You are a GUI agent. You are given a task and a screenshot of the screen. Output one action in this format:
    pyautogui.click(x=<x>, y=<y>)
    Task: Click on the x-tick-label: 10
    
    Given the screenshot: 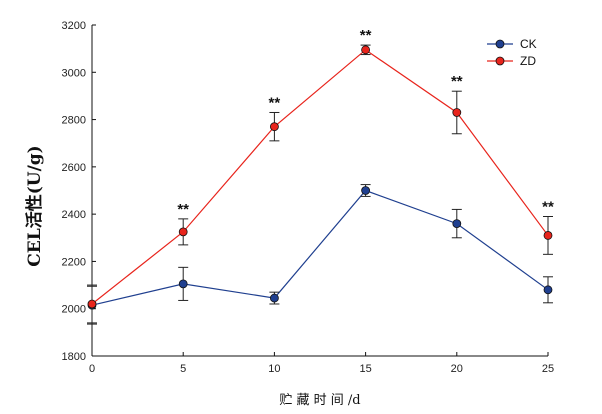 What is the action you would take?
    pyautogui.click(x=274, y=369)
    